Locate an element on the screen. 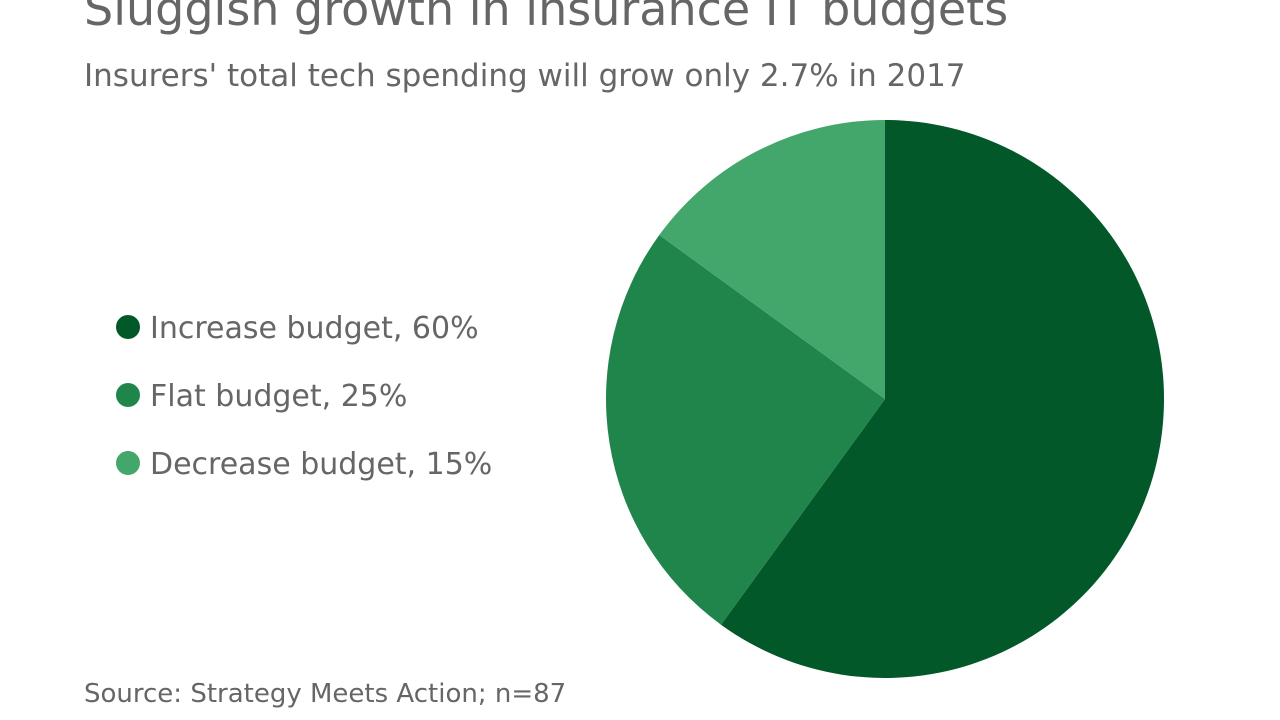 Image resolution: width=1280 pixels, height=720 pixels. chart-title: Sluggish growth in insurance IT budgets is located at coordinates (546, 18).